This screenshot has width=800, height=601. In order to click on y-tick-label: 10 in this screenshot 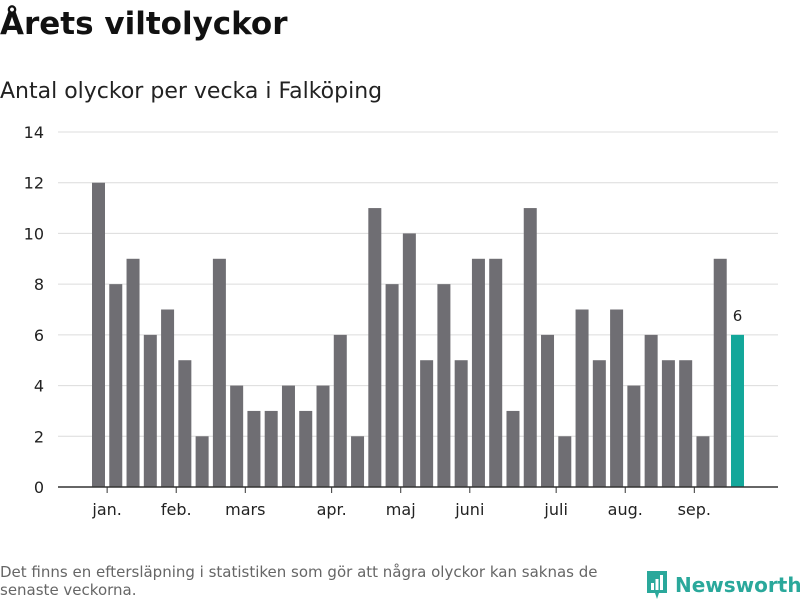, I will do `click(34, 233)`.